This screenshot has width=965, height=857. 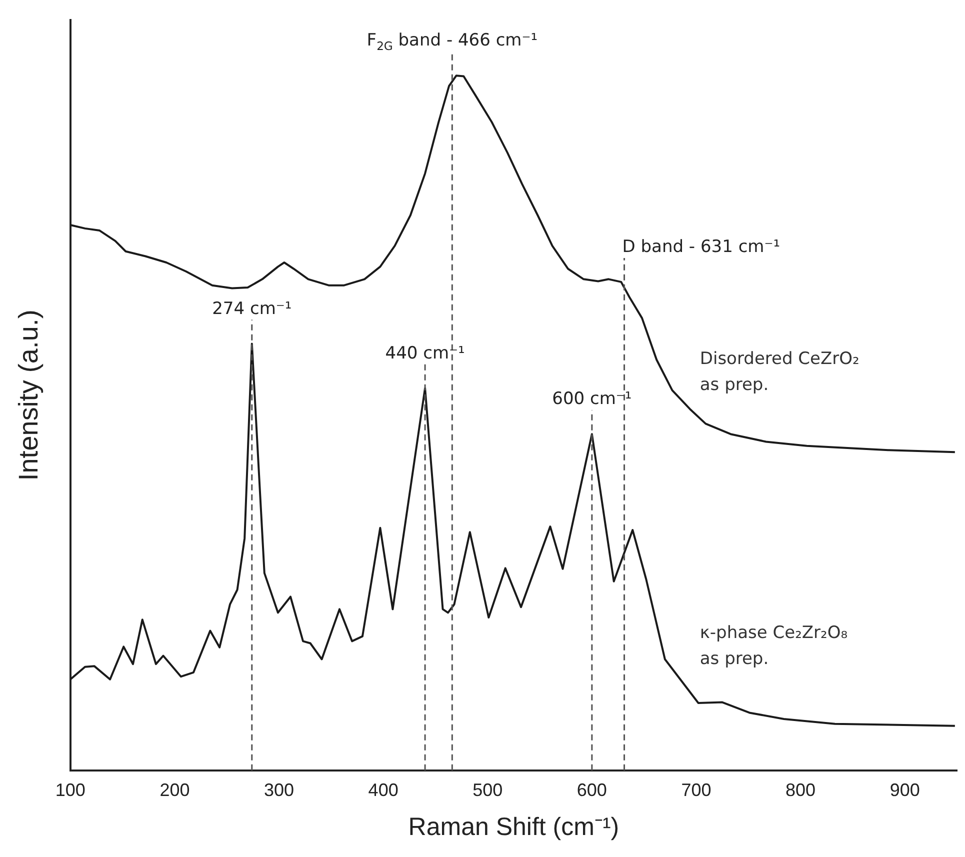 I want to click on annotation: 274 cm⁻¹, so click(x=252, y=308).